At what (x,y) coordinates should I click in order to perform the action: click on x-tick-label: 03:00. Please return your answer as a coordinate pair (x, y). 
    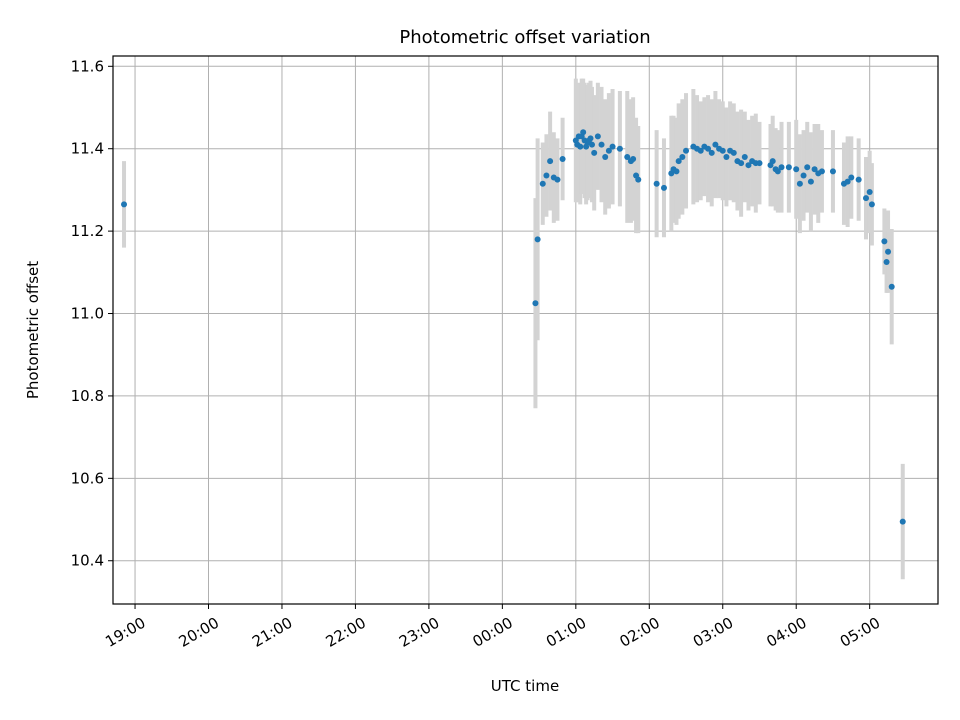
    Looking at the image, I should click on (713, 632).